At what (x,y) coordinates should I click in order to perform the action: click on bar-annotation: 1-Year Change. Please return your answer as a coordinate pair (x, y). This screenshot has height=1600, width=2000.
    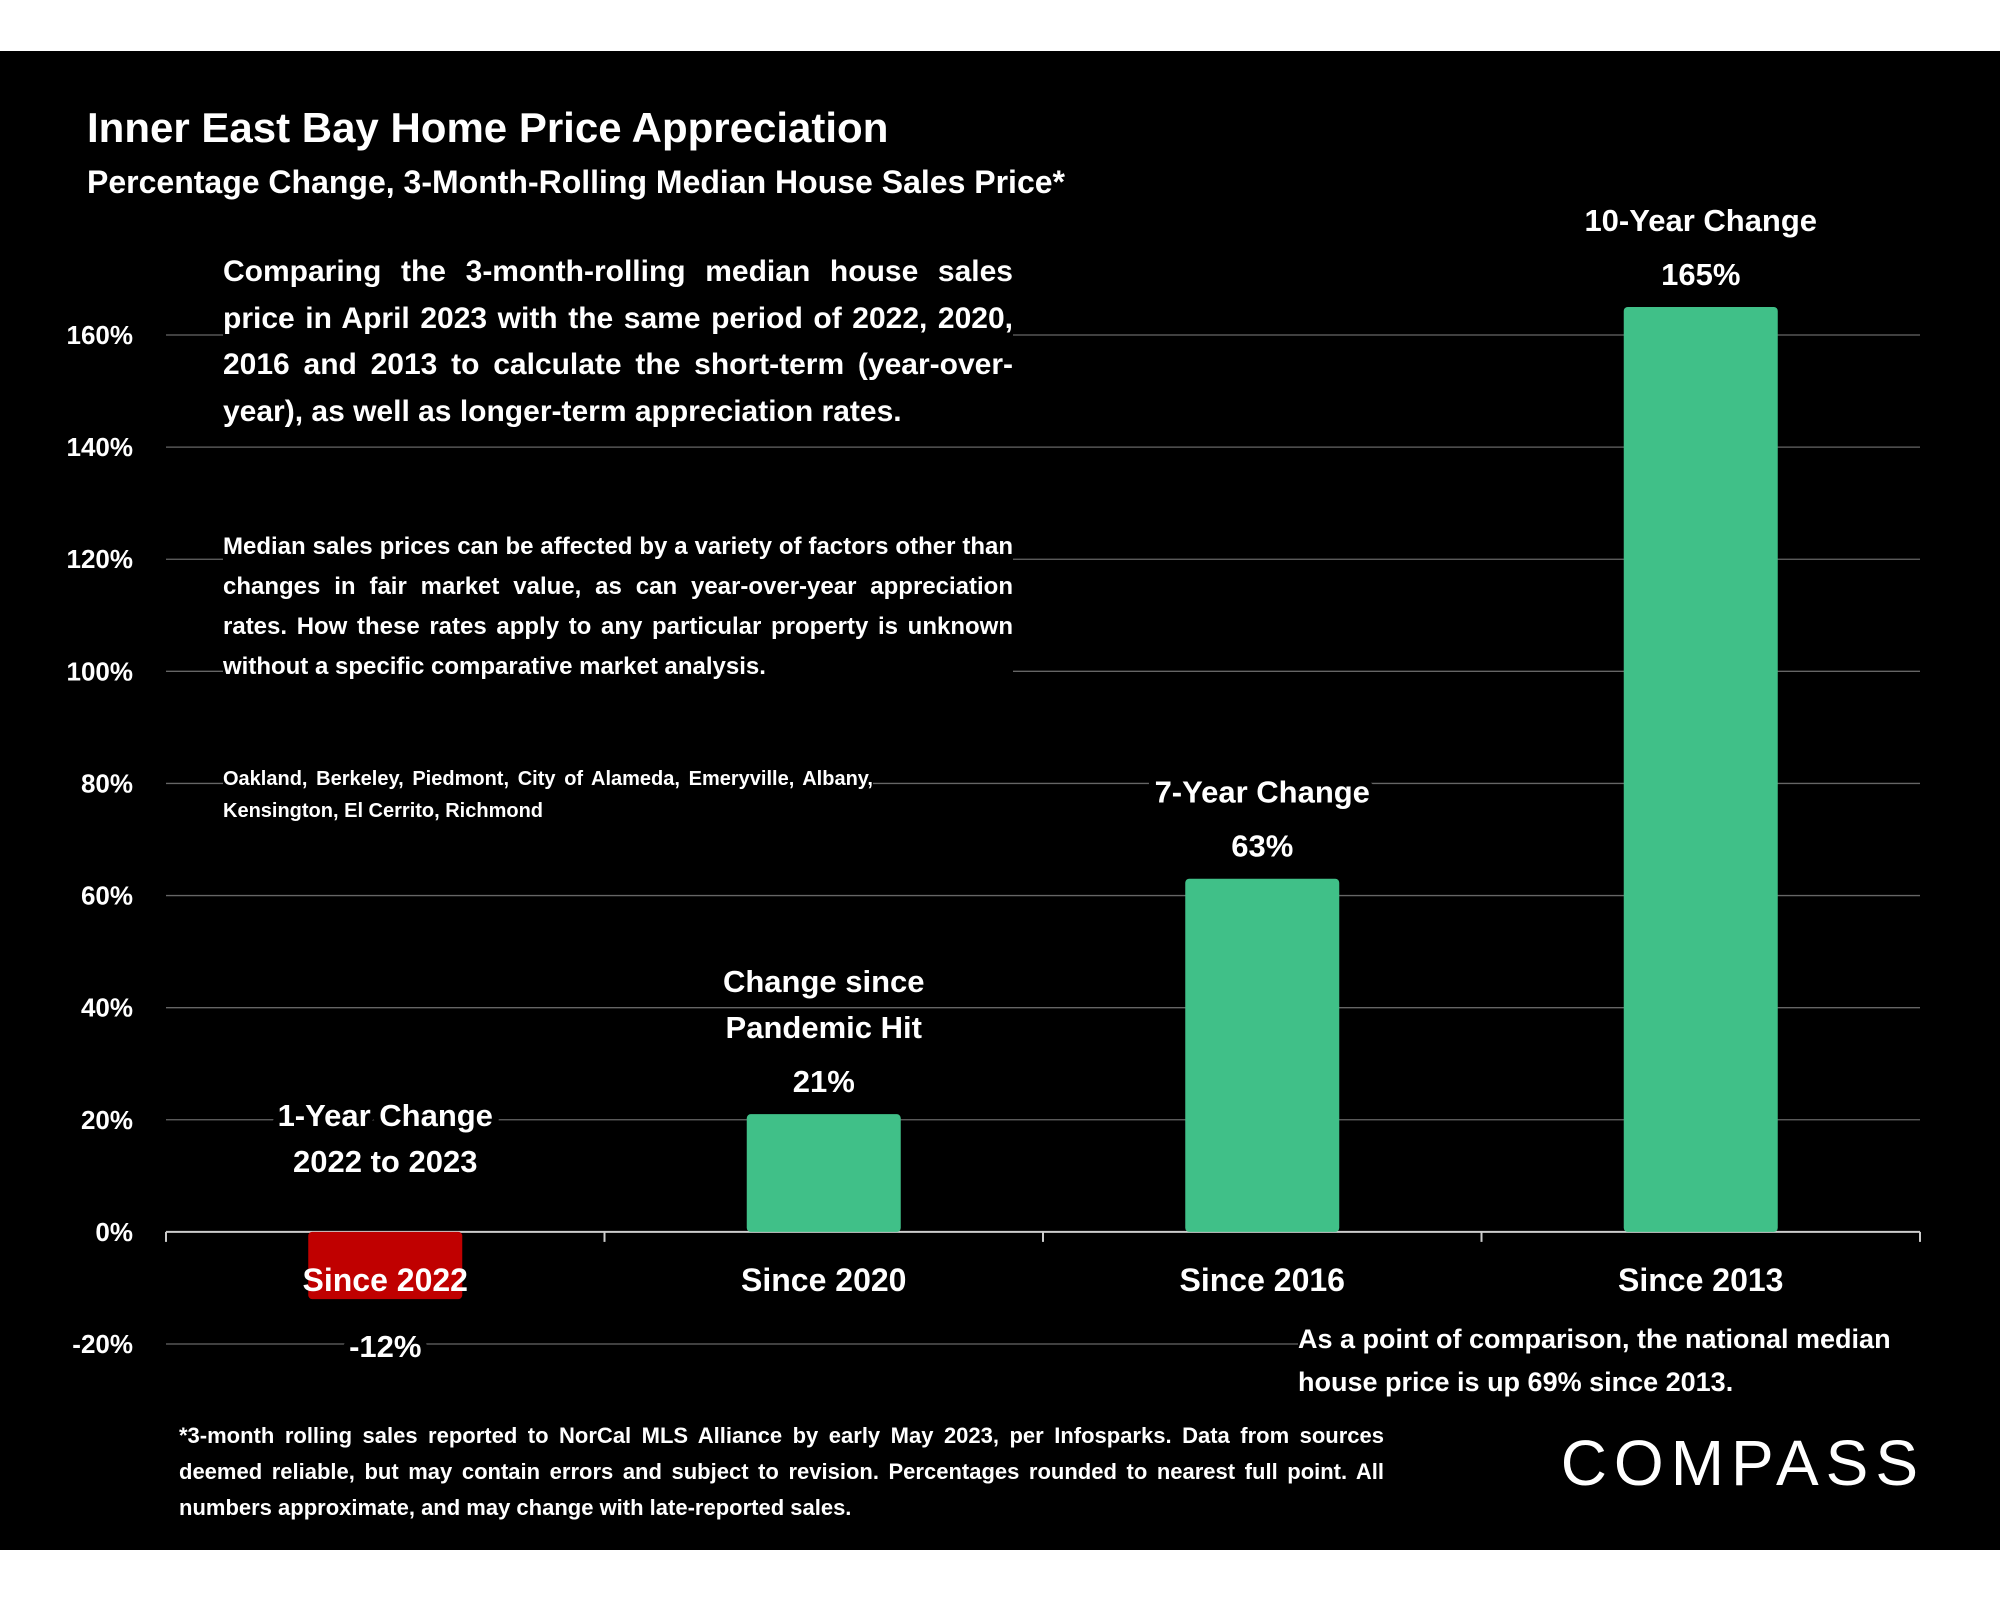
    Looking at the image, I should click on (385, 1115).